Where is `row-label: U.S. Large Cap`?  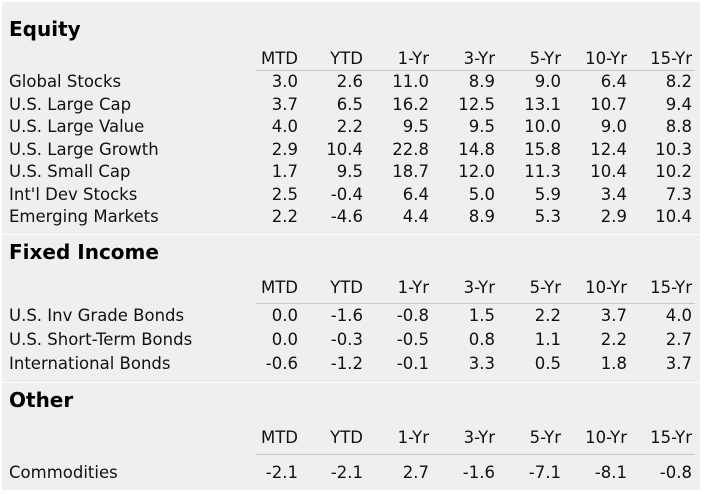 row-label: U.S. Large Cap is located at coordinates (70, 104).